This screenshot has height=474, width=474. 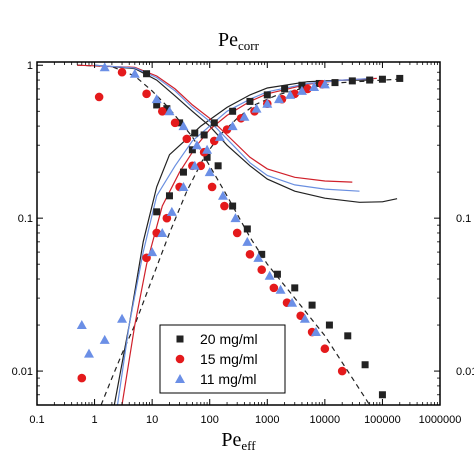 I want to click on x-axis-title: Peeff, so click(x=238, y=441).